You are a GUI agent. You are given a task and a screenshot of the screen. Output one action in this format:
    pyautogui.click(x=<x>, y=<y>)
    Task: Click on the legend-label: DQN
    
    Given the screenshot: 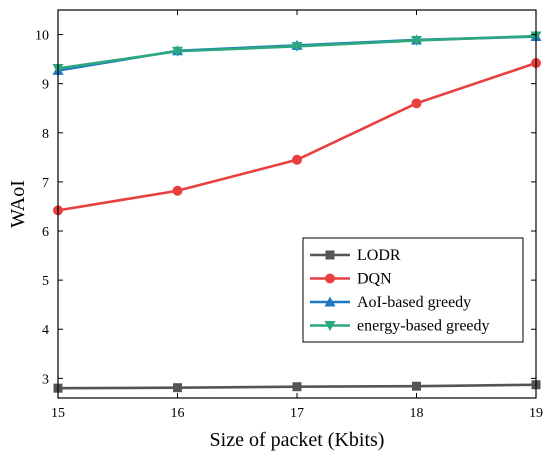 What is the action you would take?
    pyautogui.click(x=374, y=279)
    